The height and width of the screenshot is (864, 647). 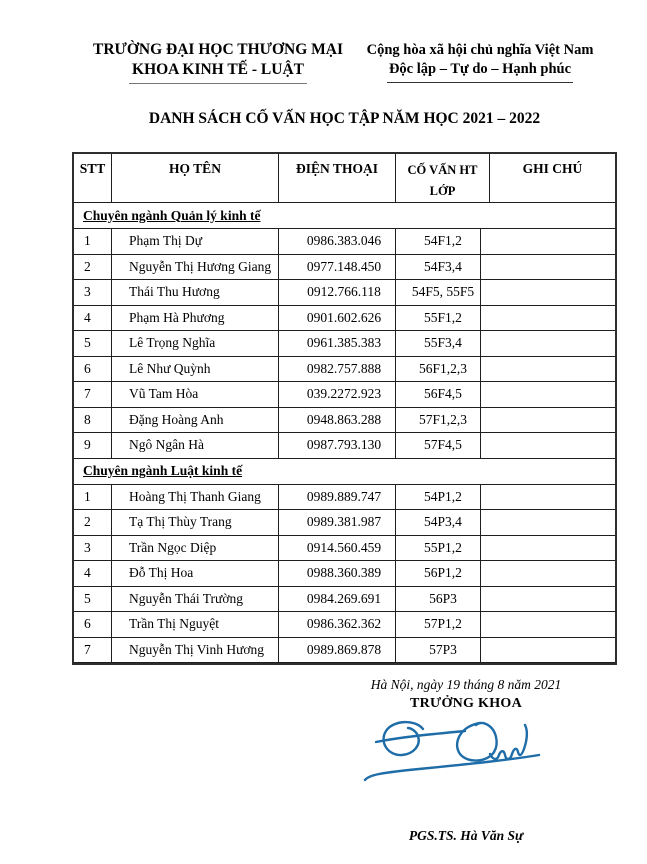 What do you see at coordinates (337, 343) in the screenshot?
I see `cell-dien-thoai: 0961.385.383` at bounding box center [337, 343].